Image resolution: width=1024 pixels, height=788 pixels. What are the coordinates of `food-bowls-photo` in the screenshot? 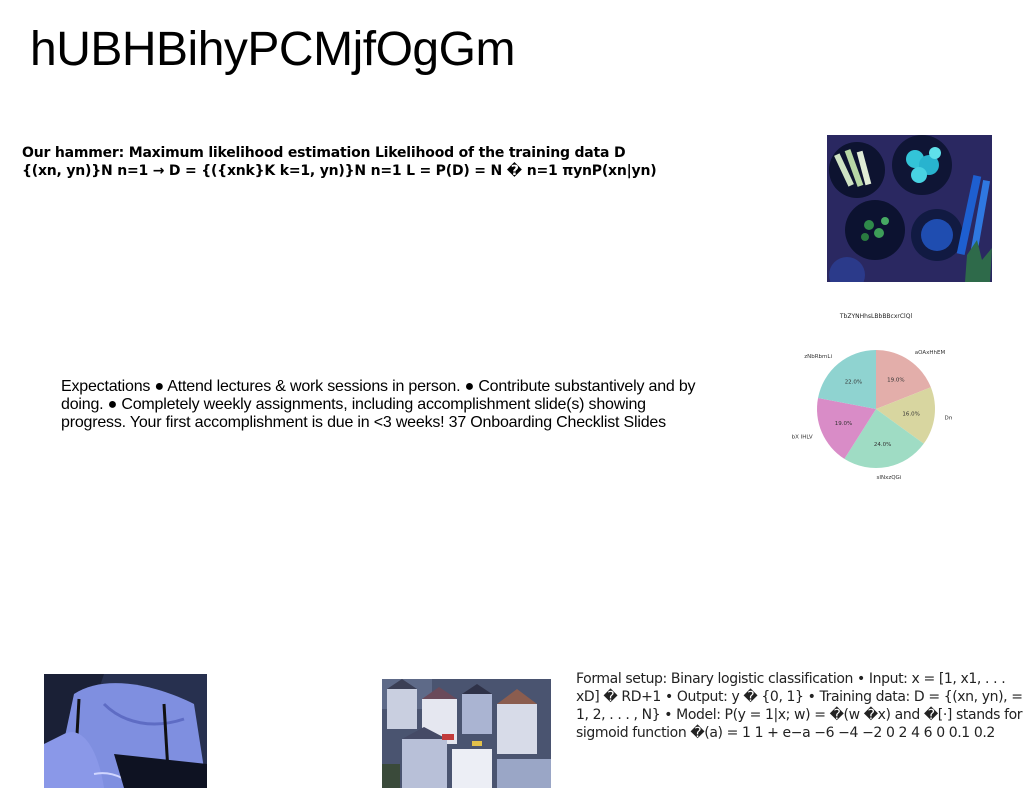 It's located at (909, 208).